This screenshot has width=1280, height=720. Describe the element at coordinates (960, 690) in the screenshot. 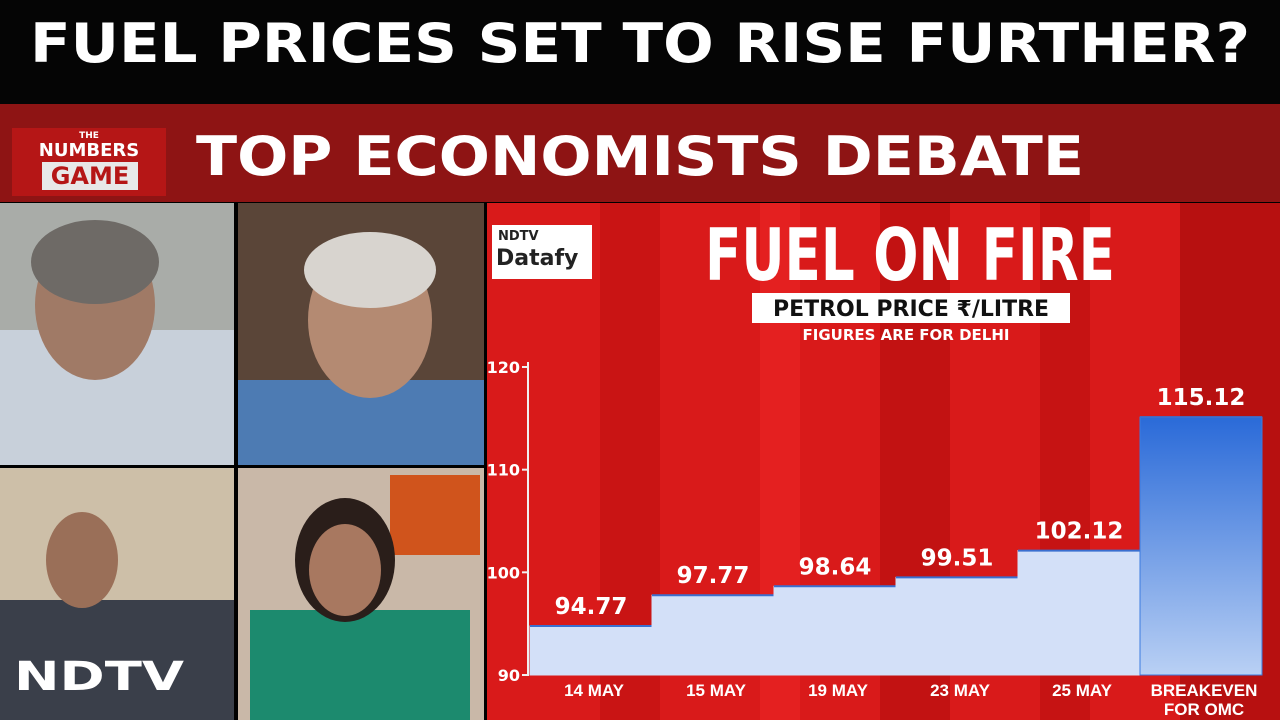

I see `x-tick-label: 23 MAY` at that location.